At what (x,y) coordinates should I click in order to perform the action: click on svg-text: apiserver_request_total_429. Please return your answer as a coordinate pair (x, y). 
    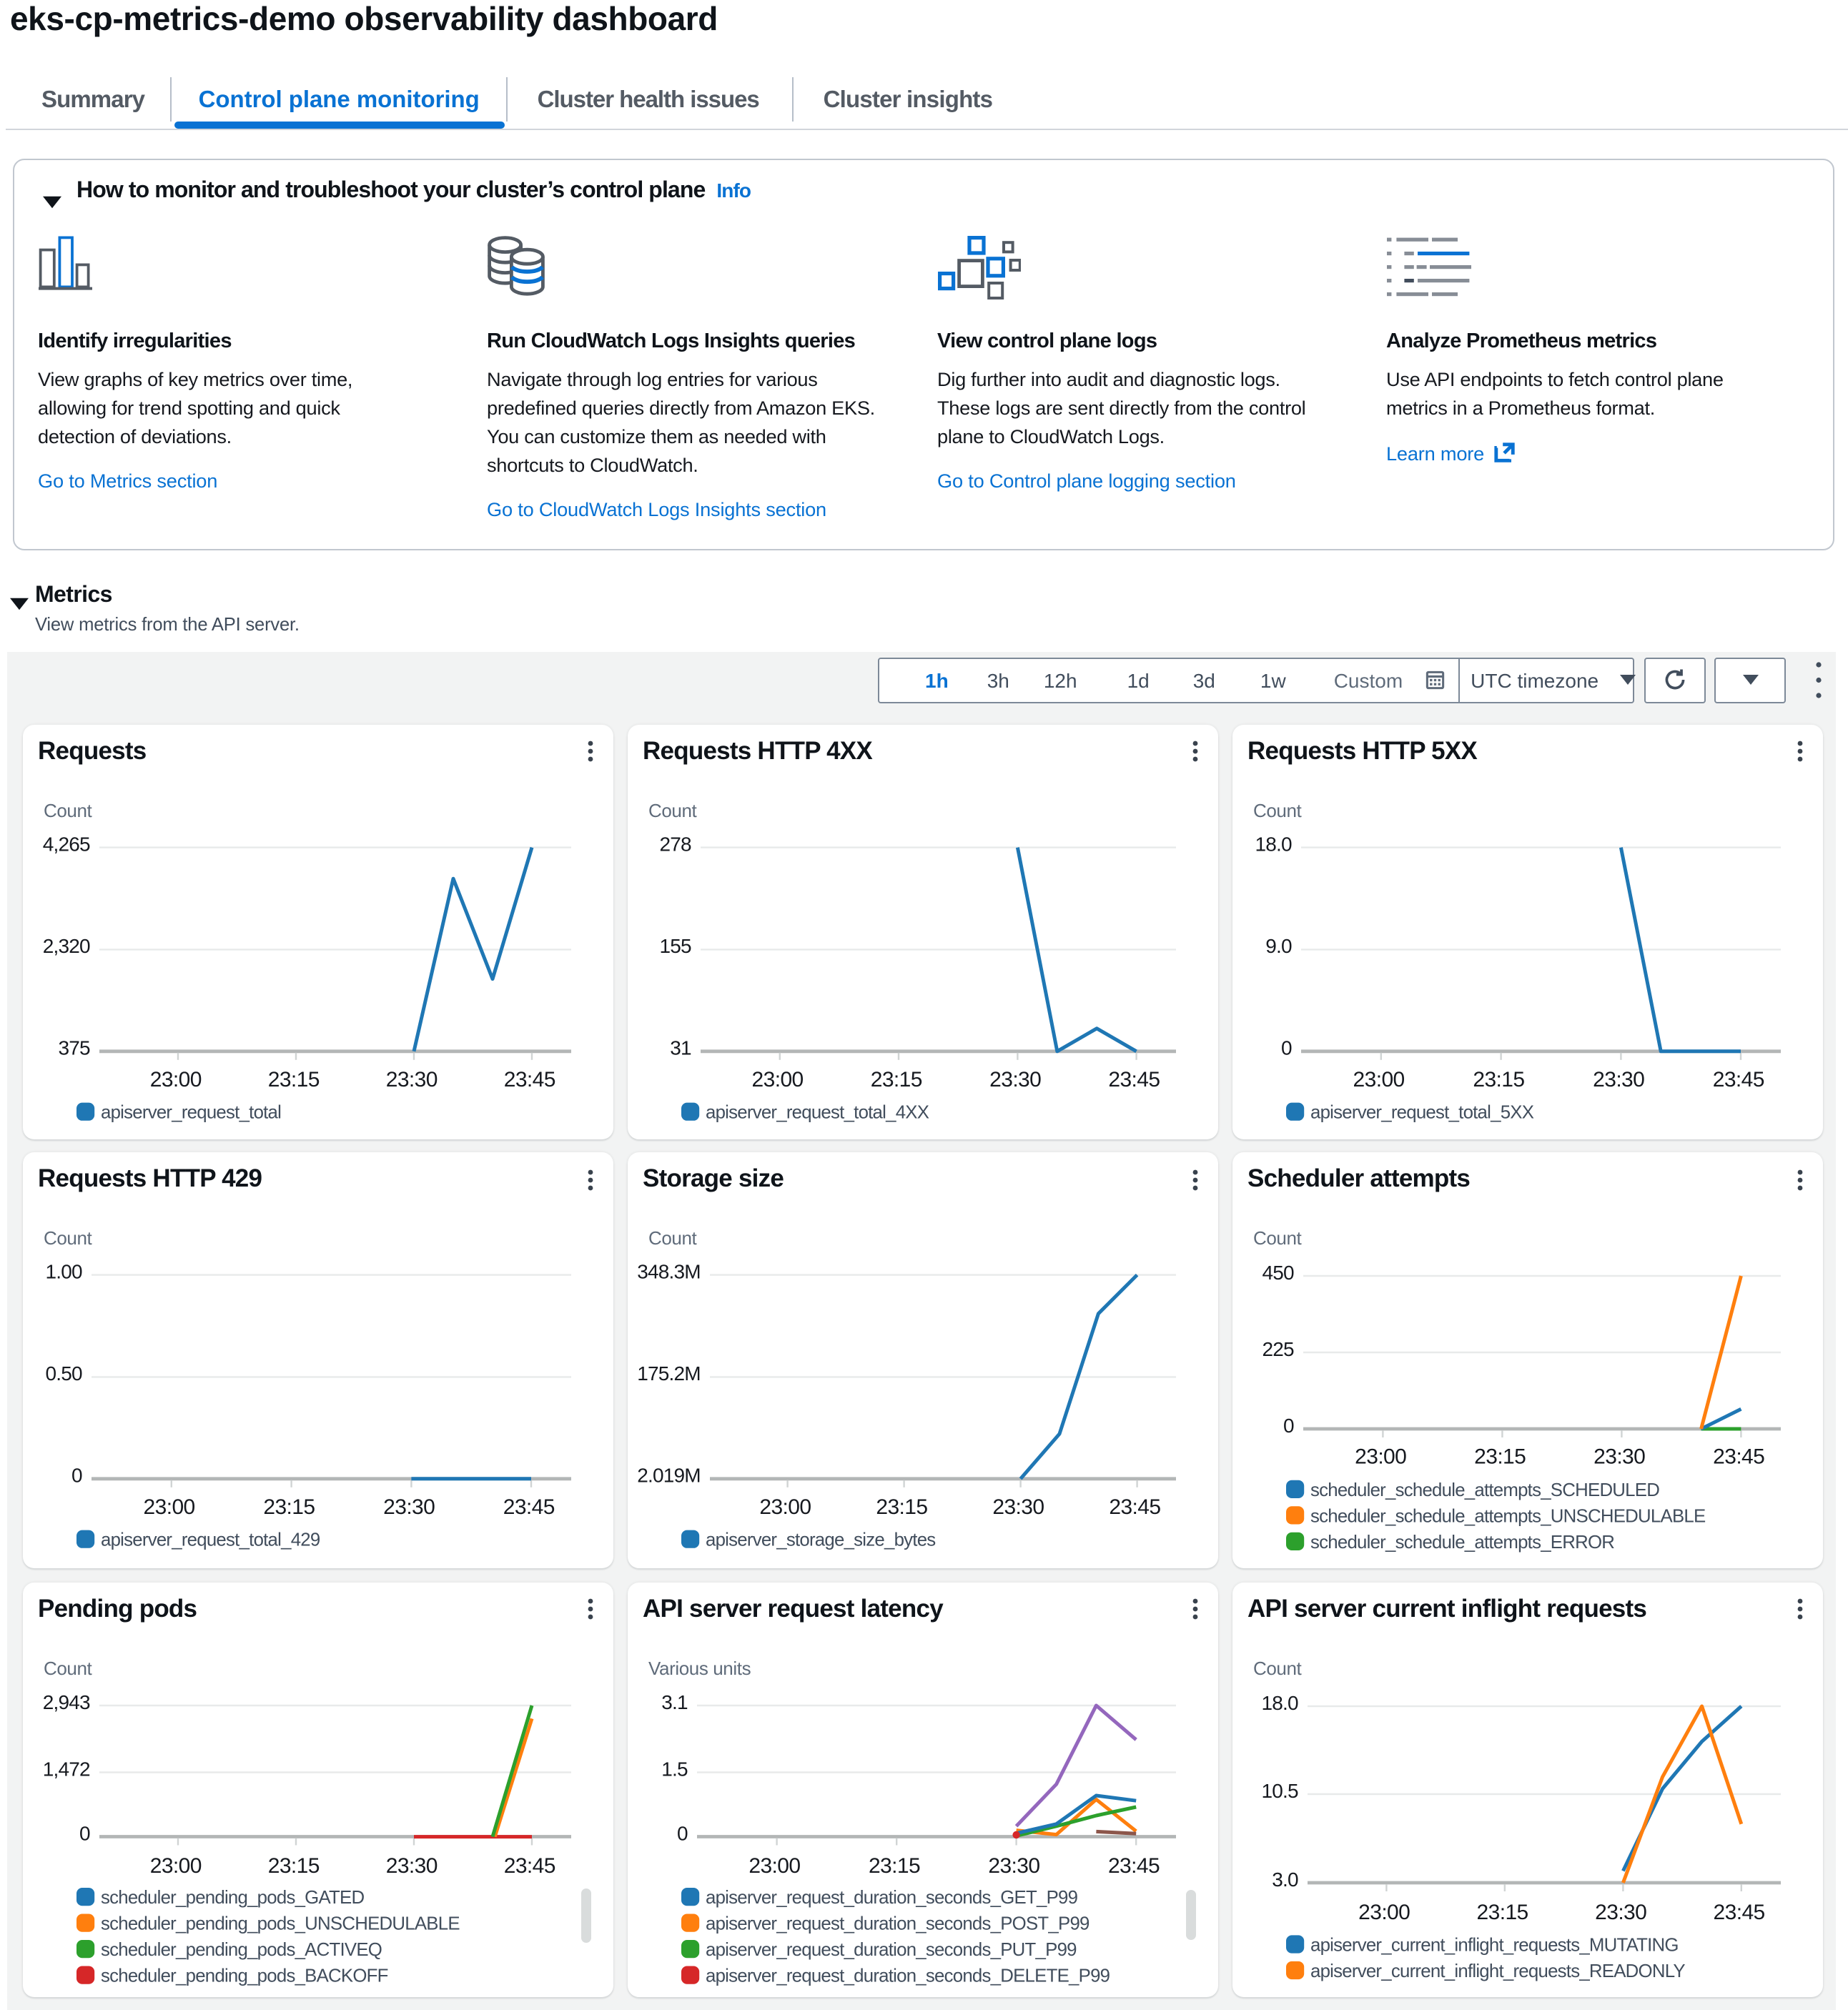
    Looking at the image, I should click on (210, 1540).